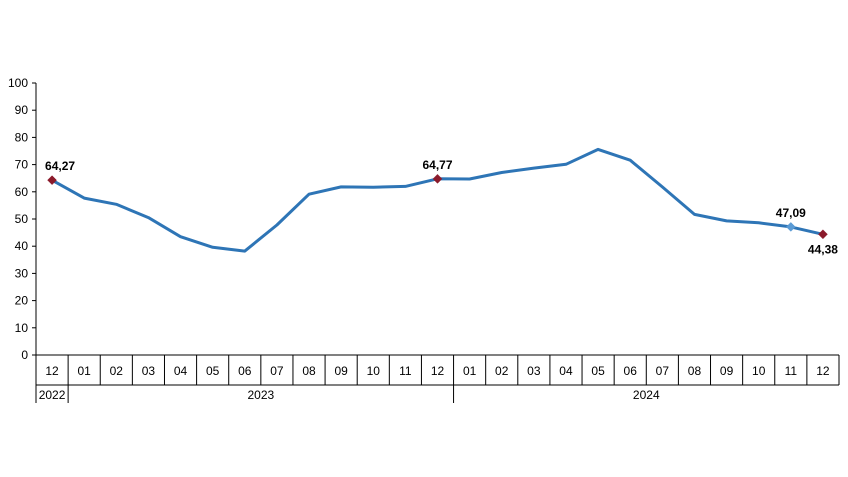 This screenshot has height=477, width=848. Describe the element at coordinates (22, 328) in the screenshot. I see `y-tick-label: 10` at that location.